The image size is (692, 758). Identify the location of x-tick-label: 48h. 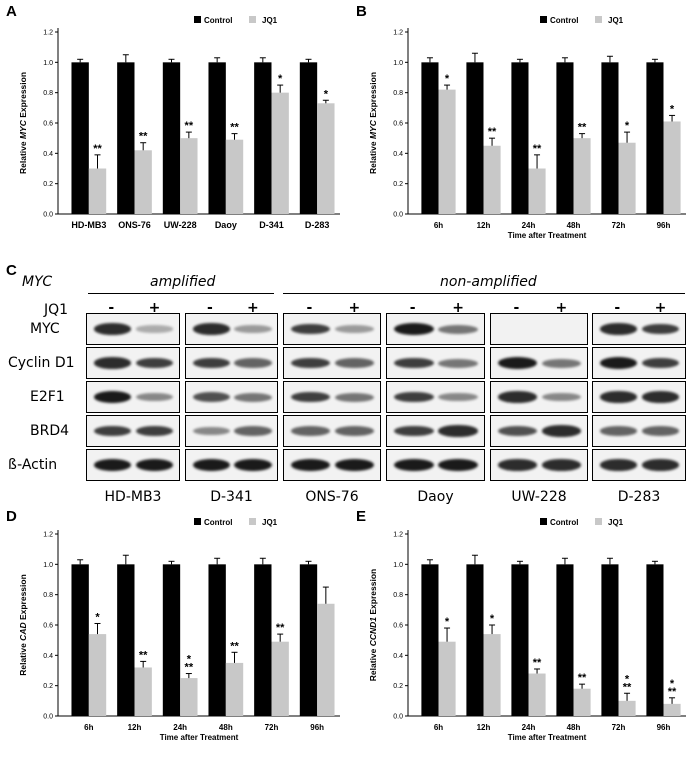
(574, 225).